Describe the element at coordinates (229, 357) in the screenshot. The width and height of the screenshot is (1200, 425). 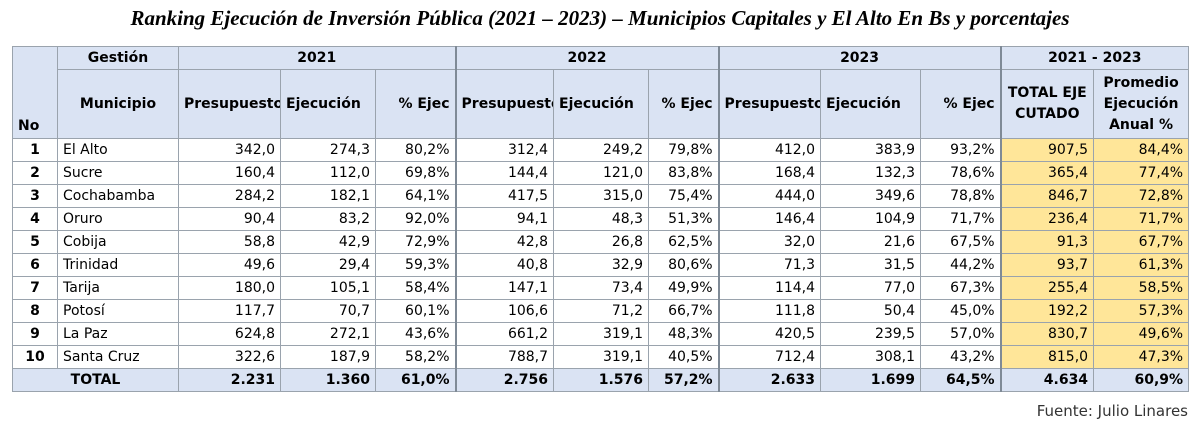
I see `value-cell: 322,6` at that location.